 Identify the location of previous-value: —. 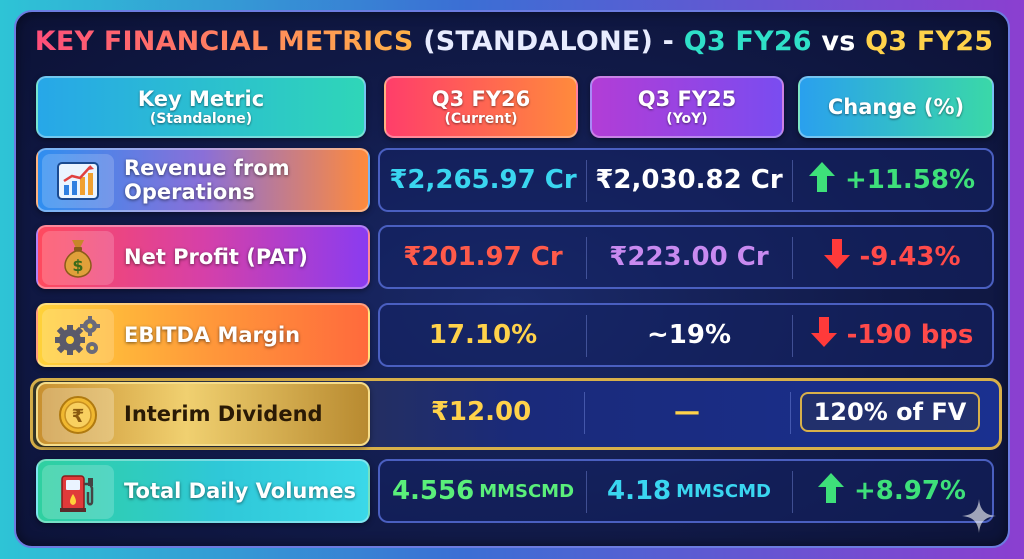
(687, 412).